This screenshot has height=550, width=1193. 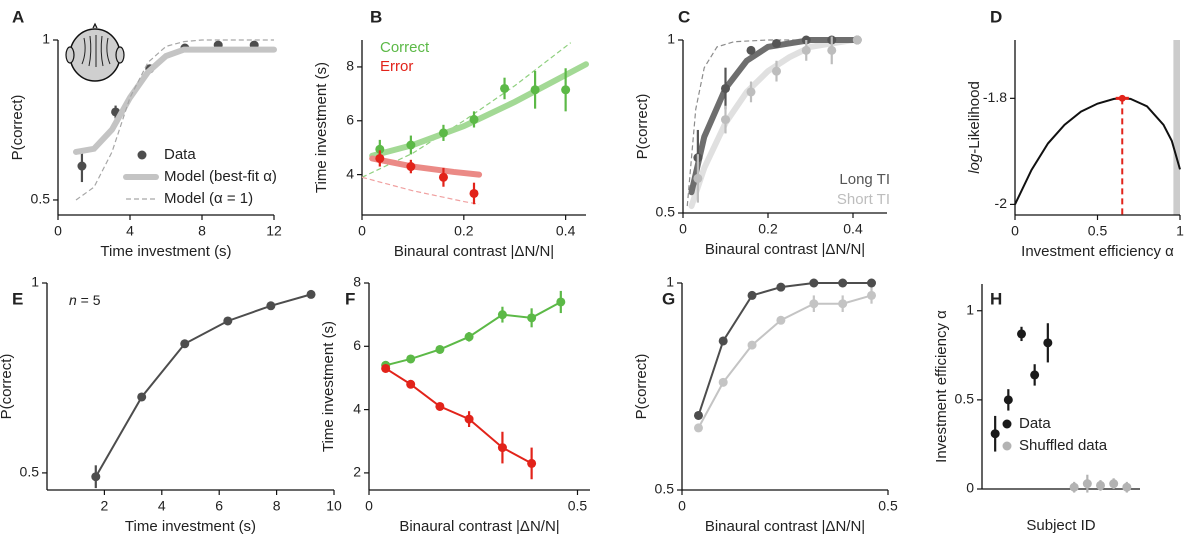 I want to click on x-tick-label: 12, so click(x=274, y=231).